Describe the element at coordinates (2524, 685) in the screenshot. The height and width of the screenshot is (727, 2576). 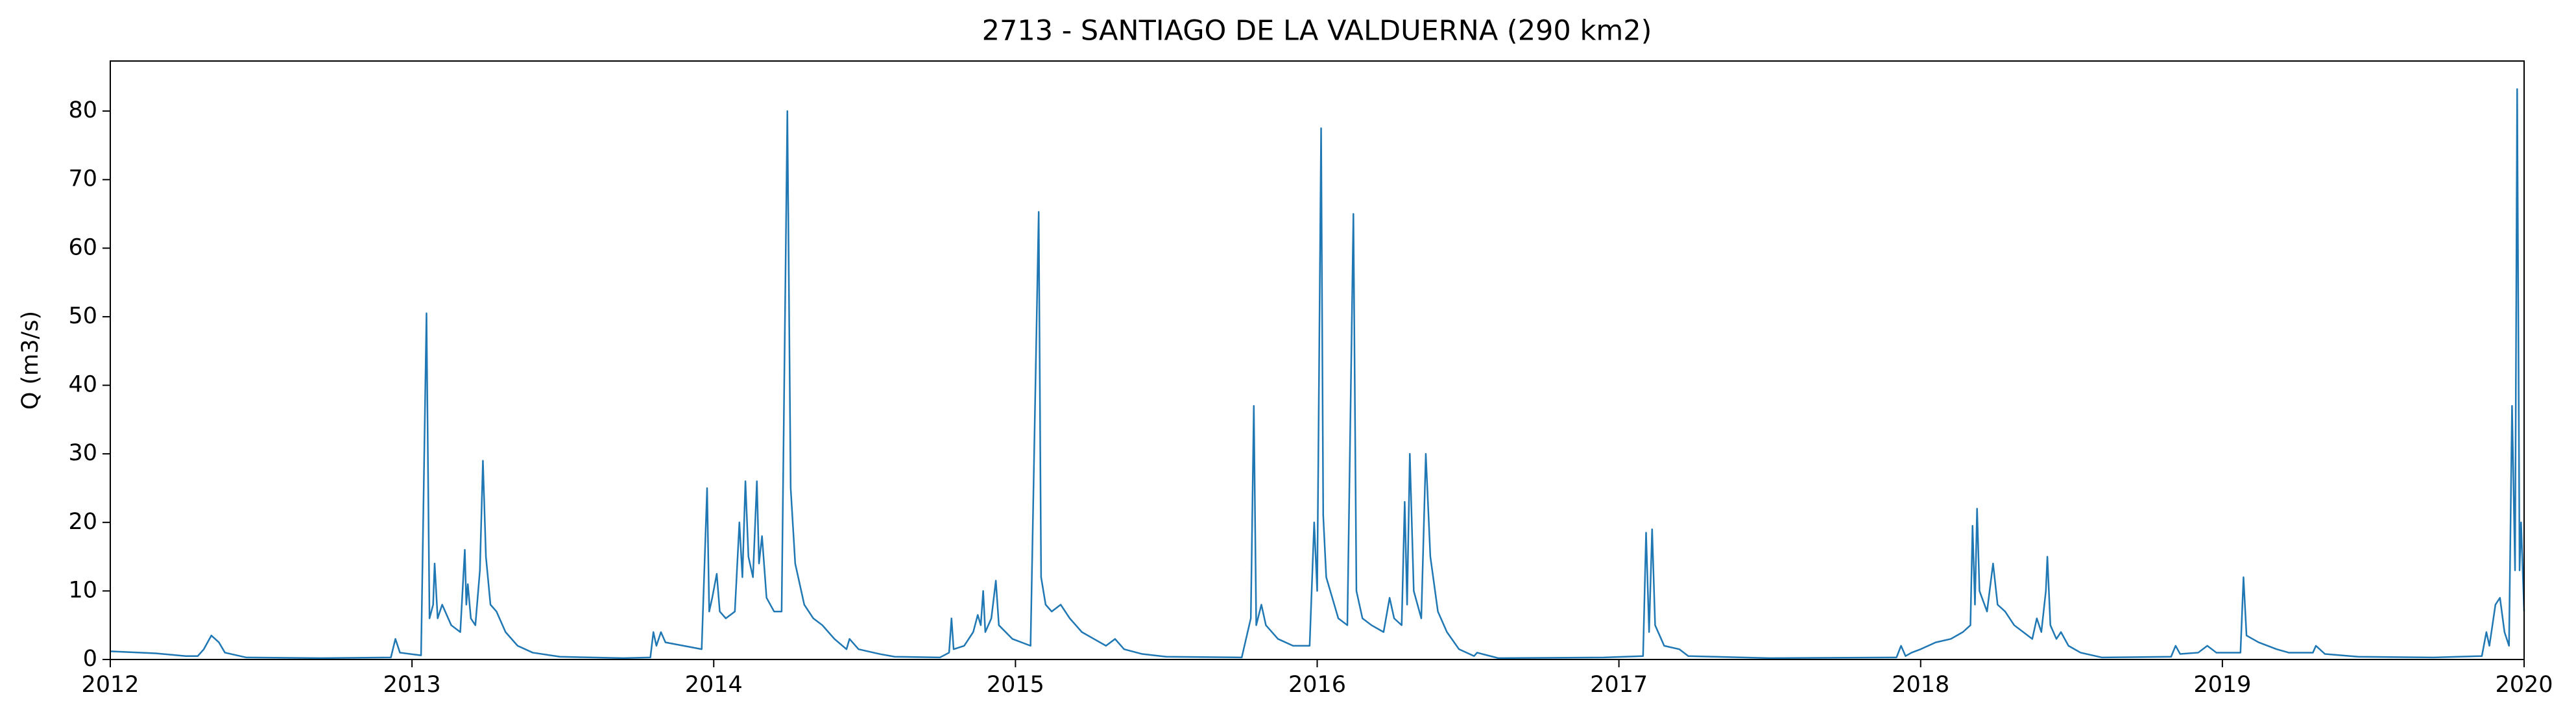
I see `x-tick-label: 2020` at that location.